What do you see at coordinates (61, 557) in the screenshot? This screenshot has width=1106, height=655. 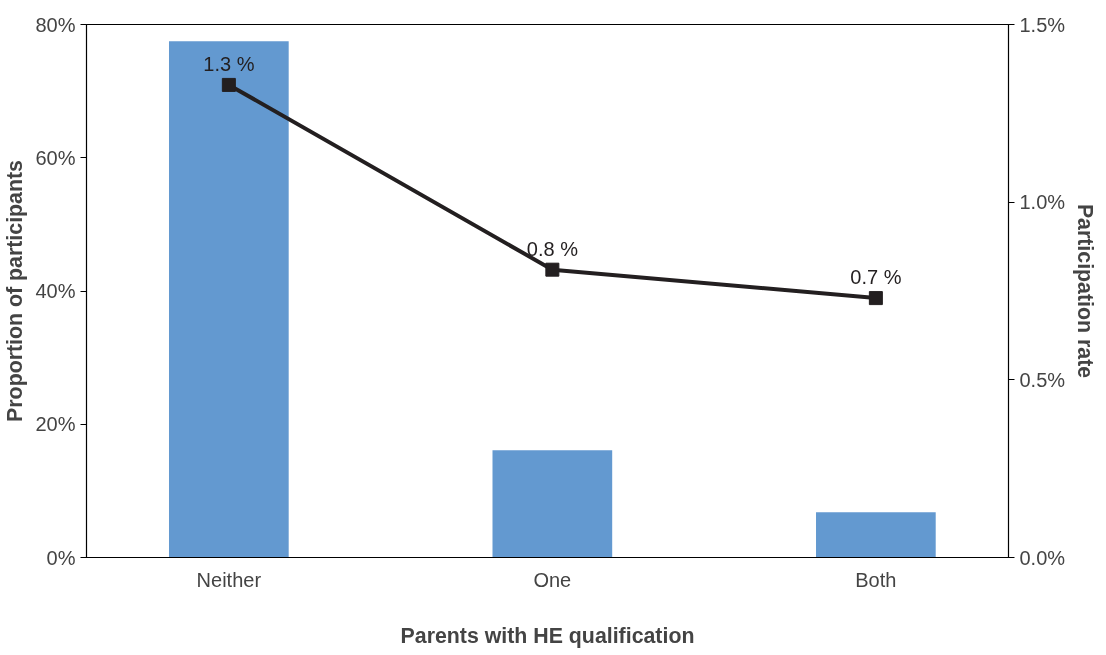 I see `y-tick-label: 0%` at bounding box center [61, 557].